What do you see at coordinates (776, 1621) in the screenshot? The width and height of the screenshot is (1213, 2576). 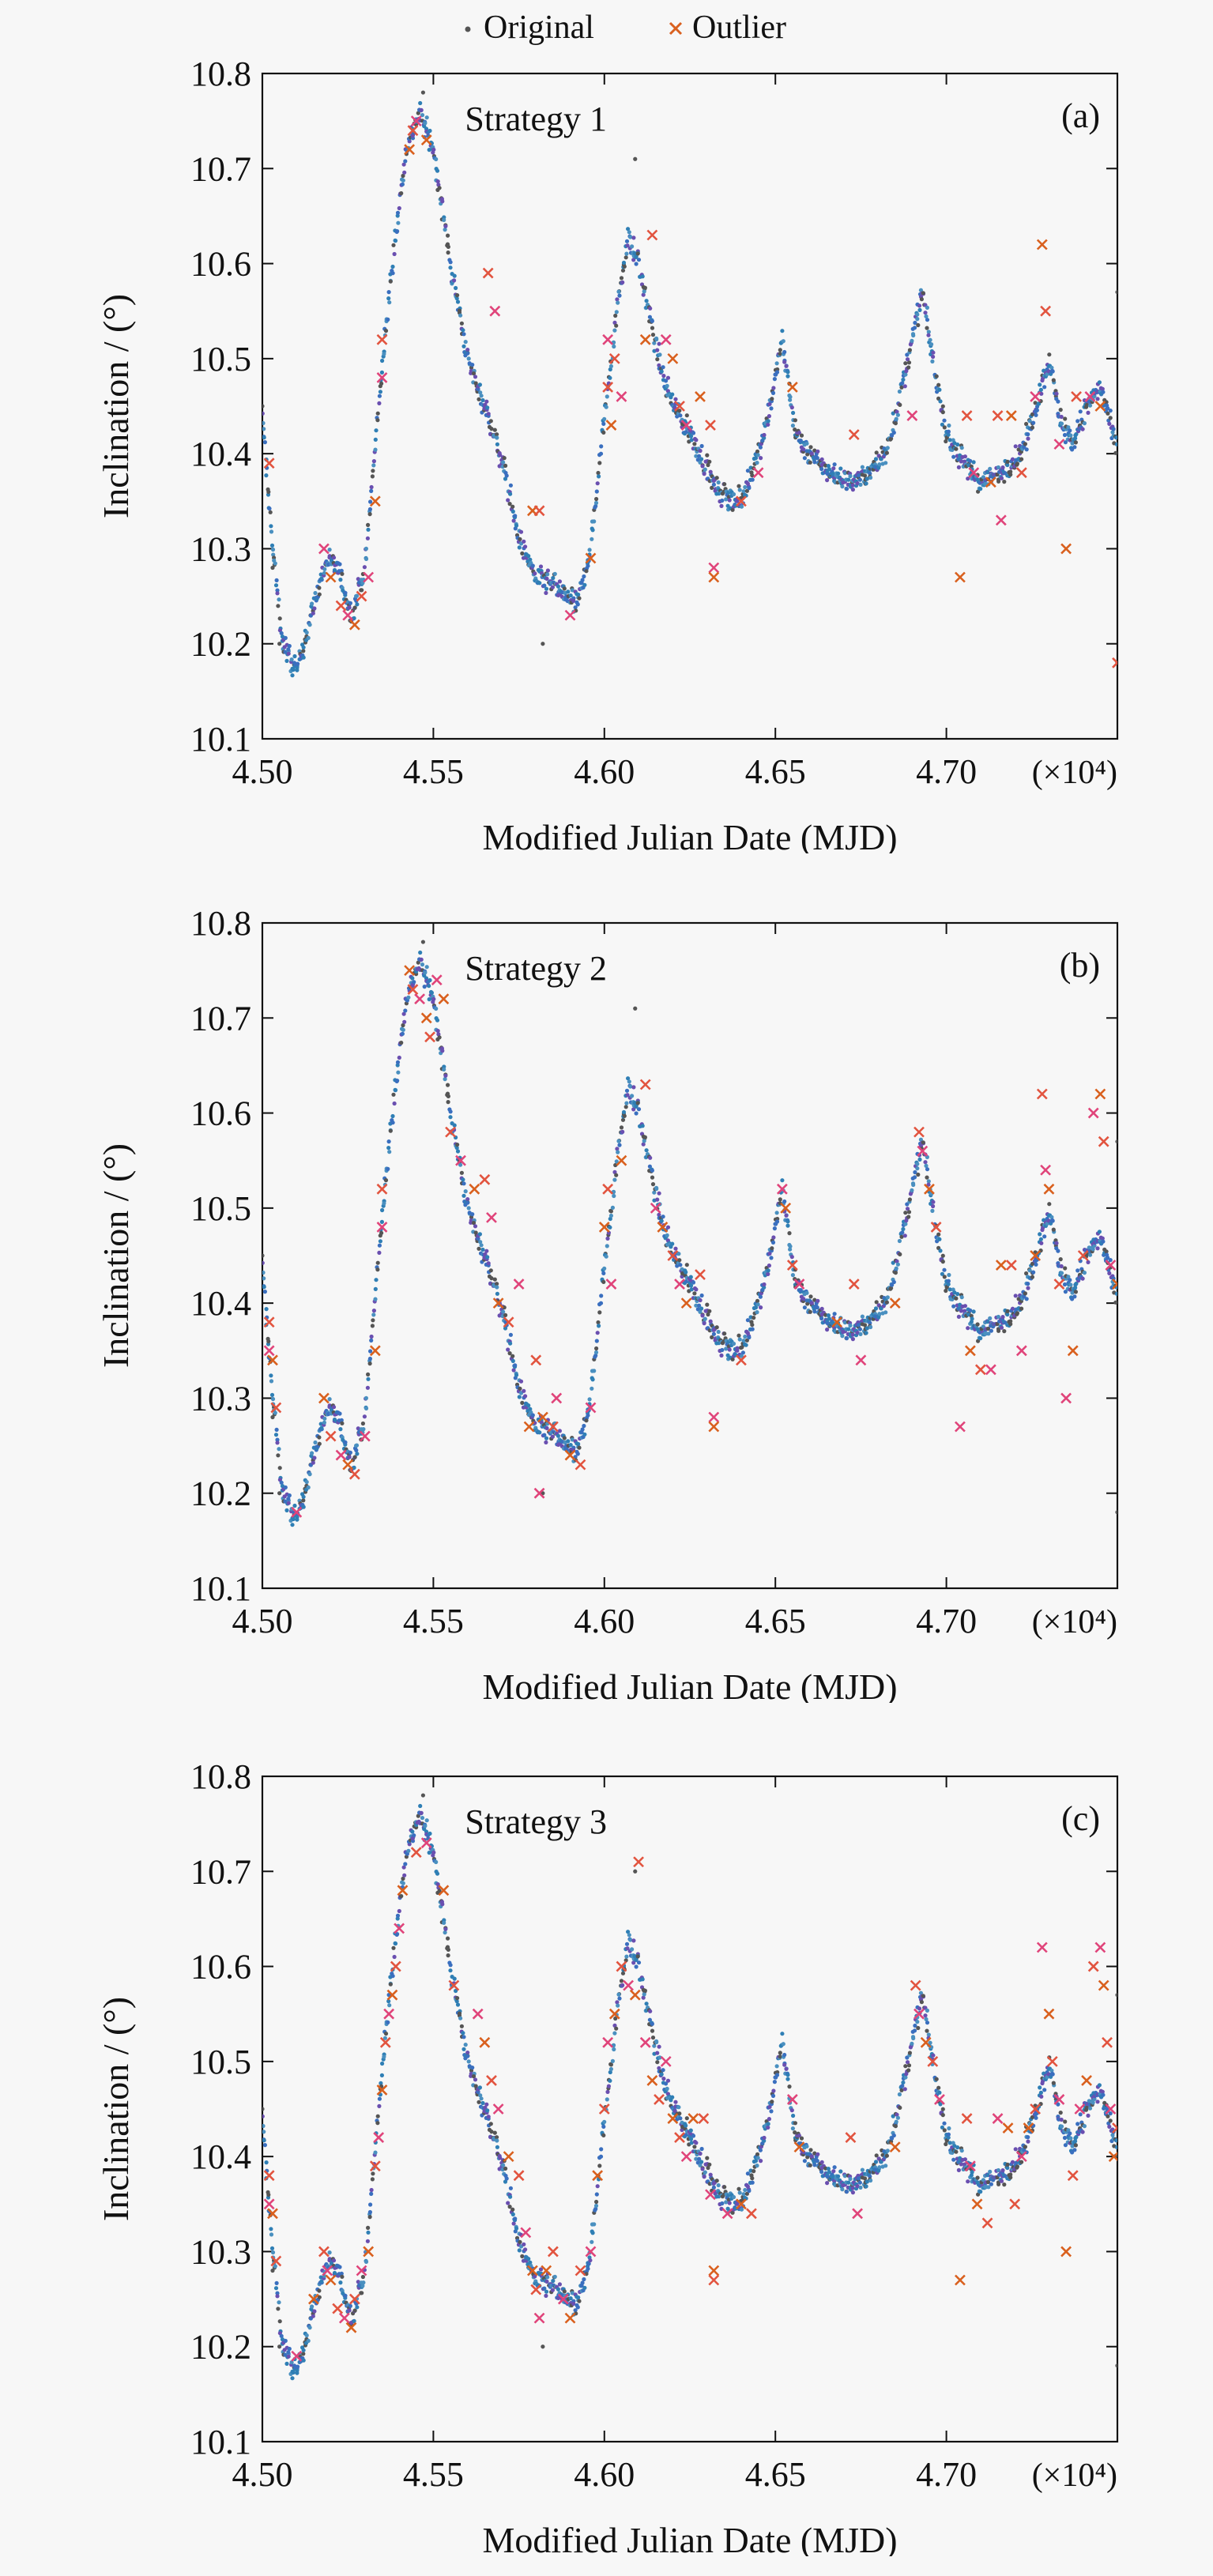 I see `panel-b-xtick-label: 4.65` at bounding box center [776, 1621].